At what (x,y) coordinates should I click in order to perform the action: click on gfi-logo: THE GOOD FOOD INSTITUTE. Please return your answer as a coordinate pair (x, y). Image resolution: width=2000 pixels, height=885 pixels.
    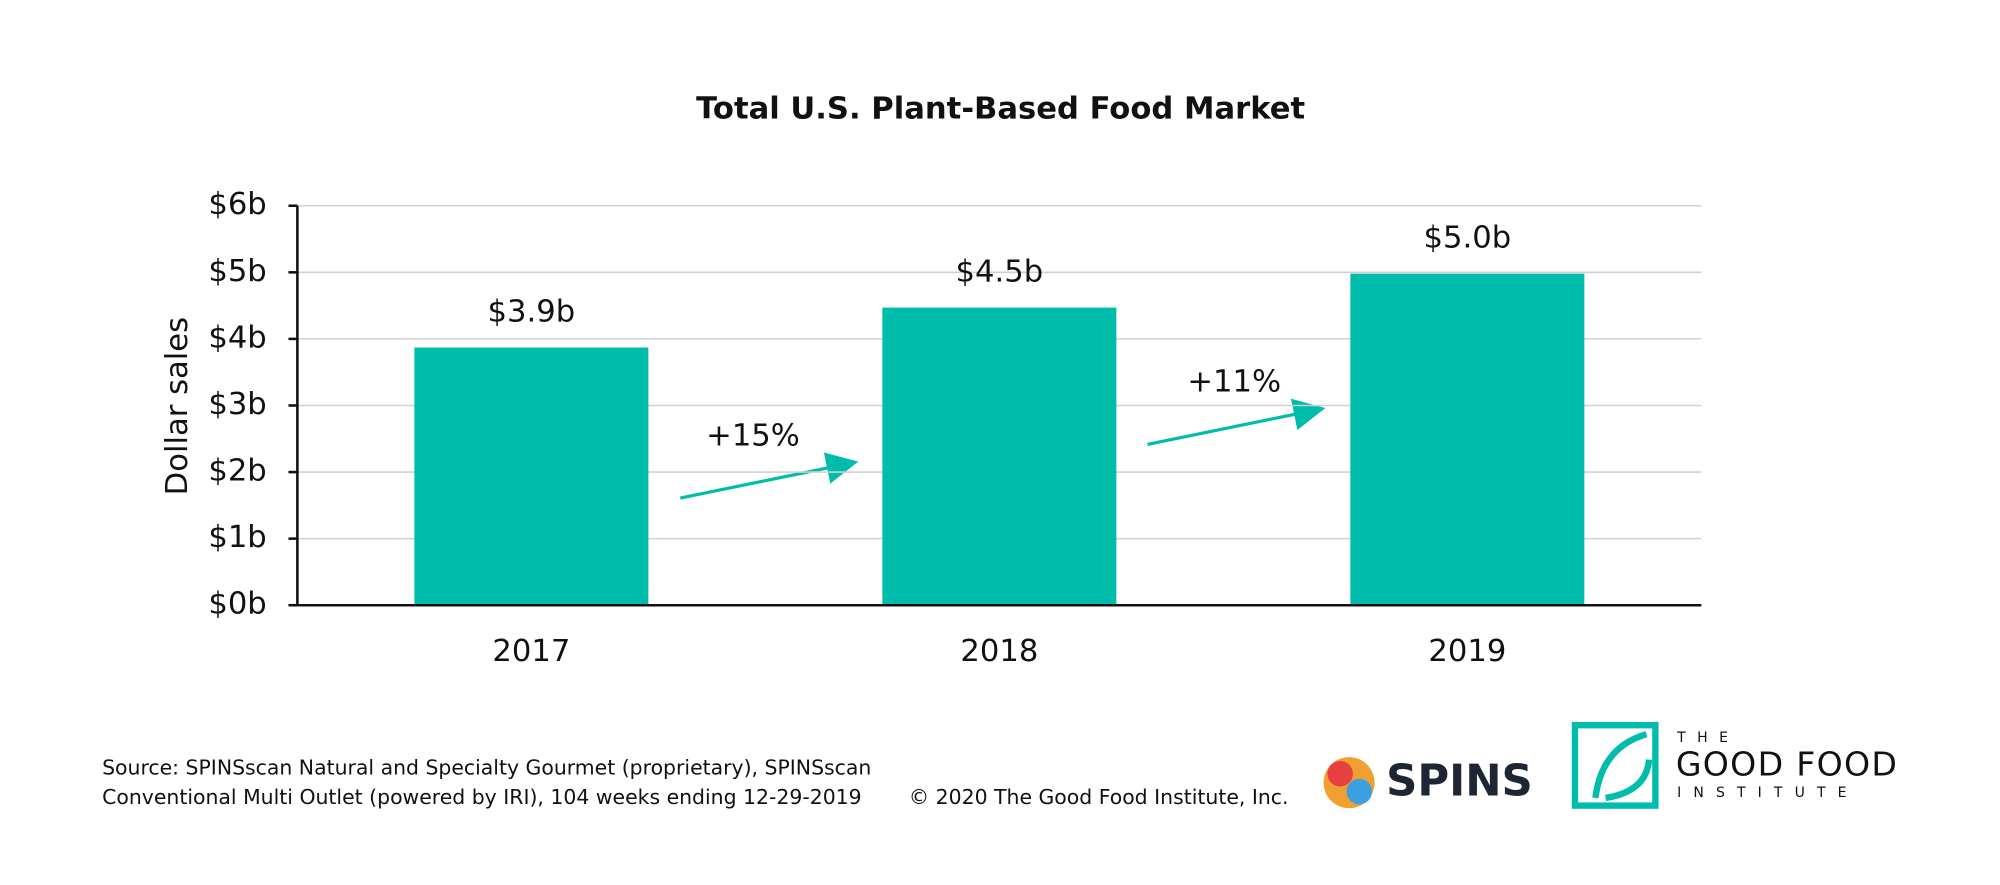
    Looking at the image, I should click on (1734, 765).